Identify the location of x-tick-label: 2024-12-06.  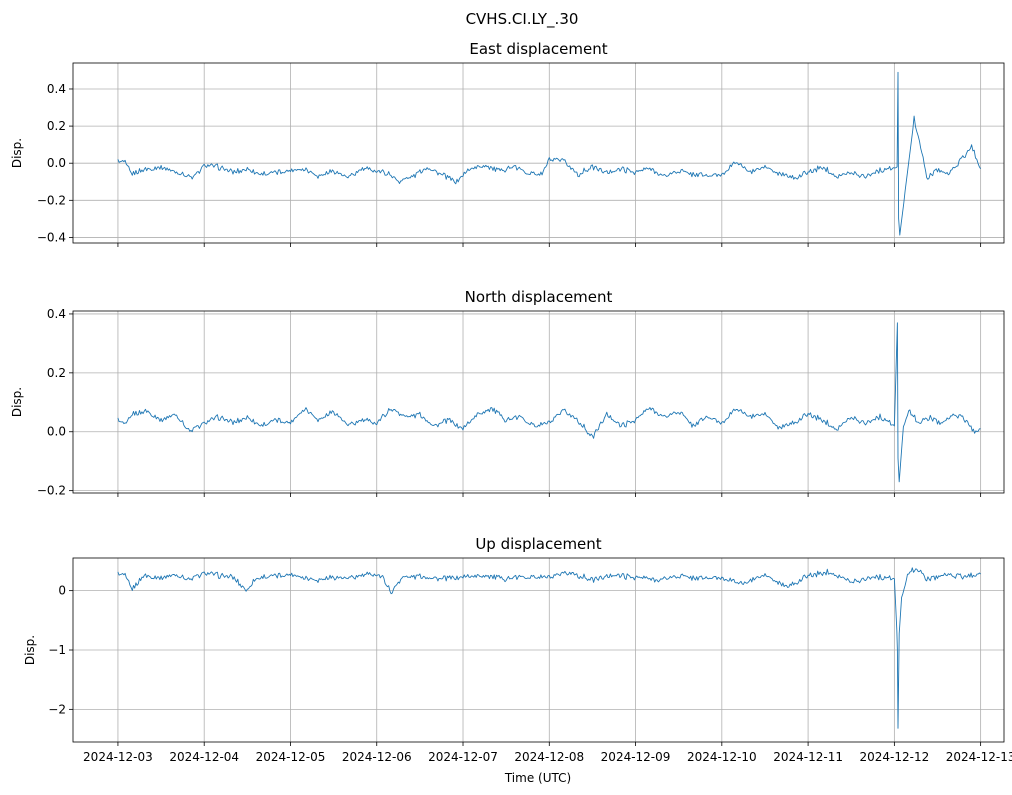
(377, 757).